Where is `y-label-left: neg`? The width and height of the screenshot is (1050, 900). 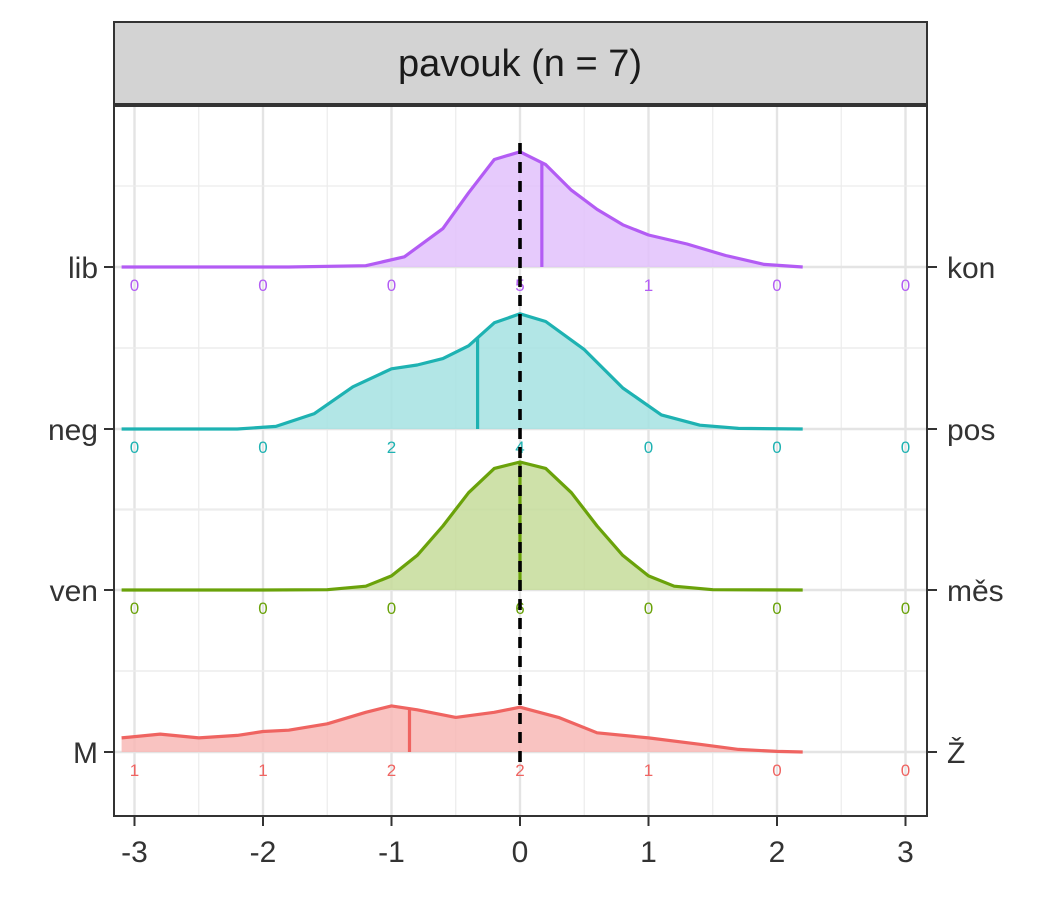 y-label-left: neg is located at coordinates (73, 430).